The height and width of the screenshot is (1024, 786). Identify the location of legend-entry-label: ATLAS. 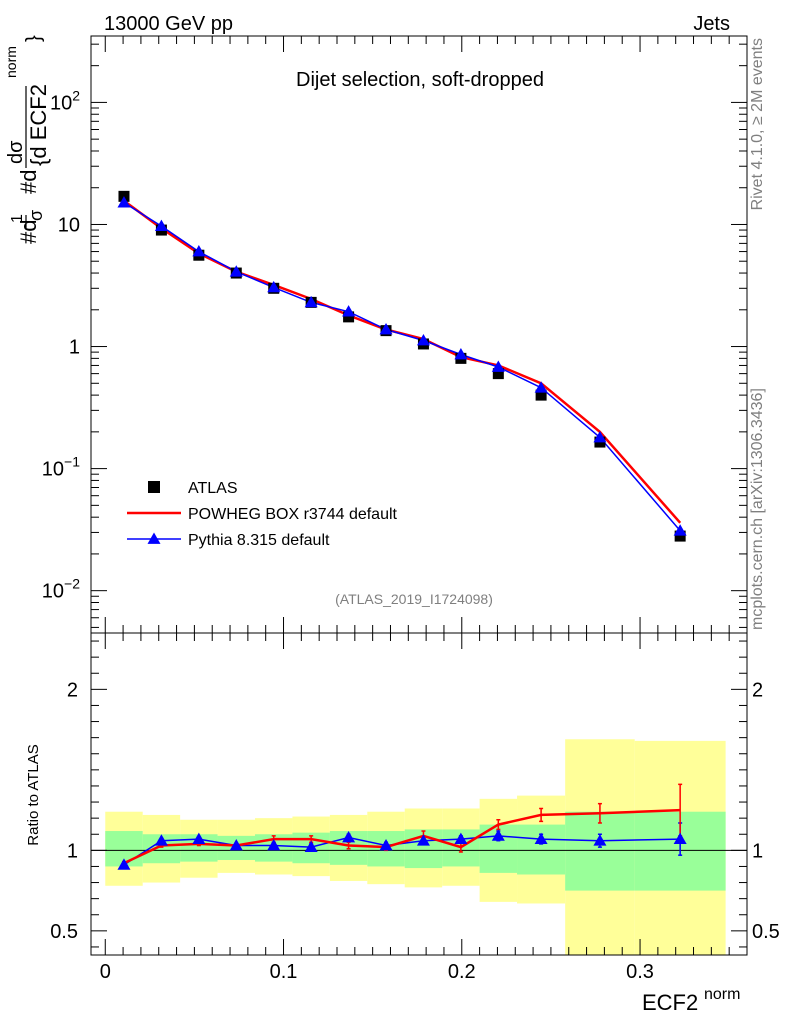
(213, 488).